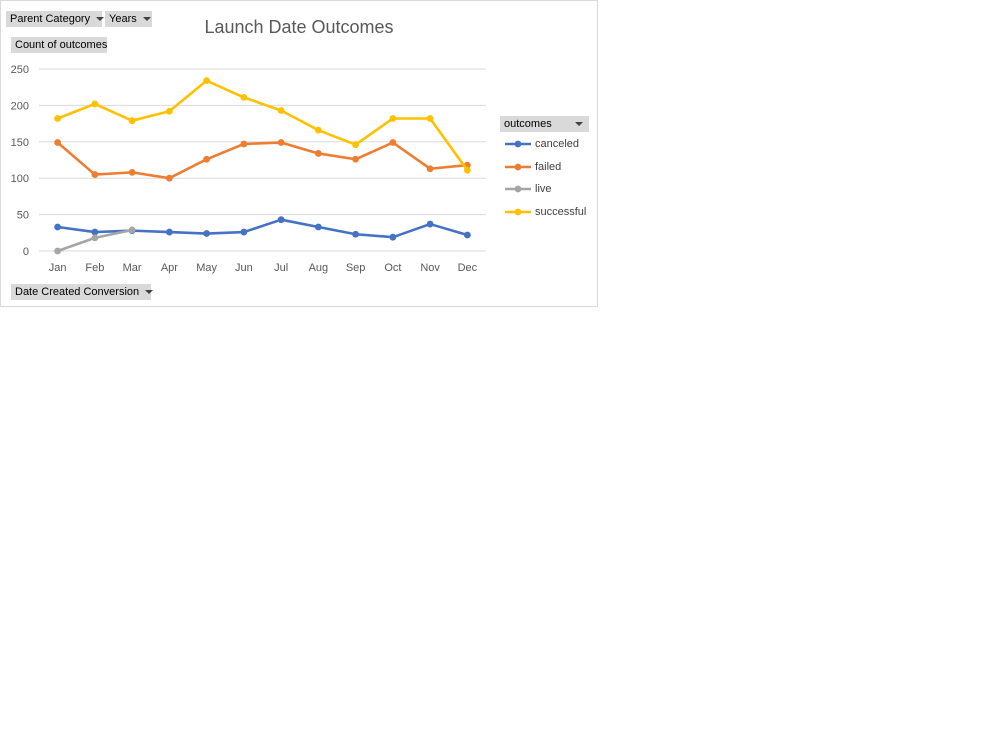 The width and height of the screenshot is (1008, 756). I want to click on x-tick-label: Sep, so click(356, 268).